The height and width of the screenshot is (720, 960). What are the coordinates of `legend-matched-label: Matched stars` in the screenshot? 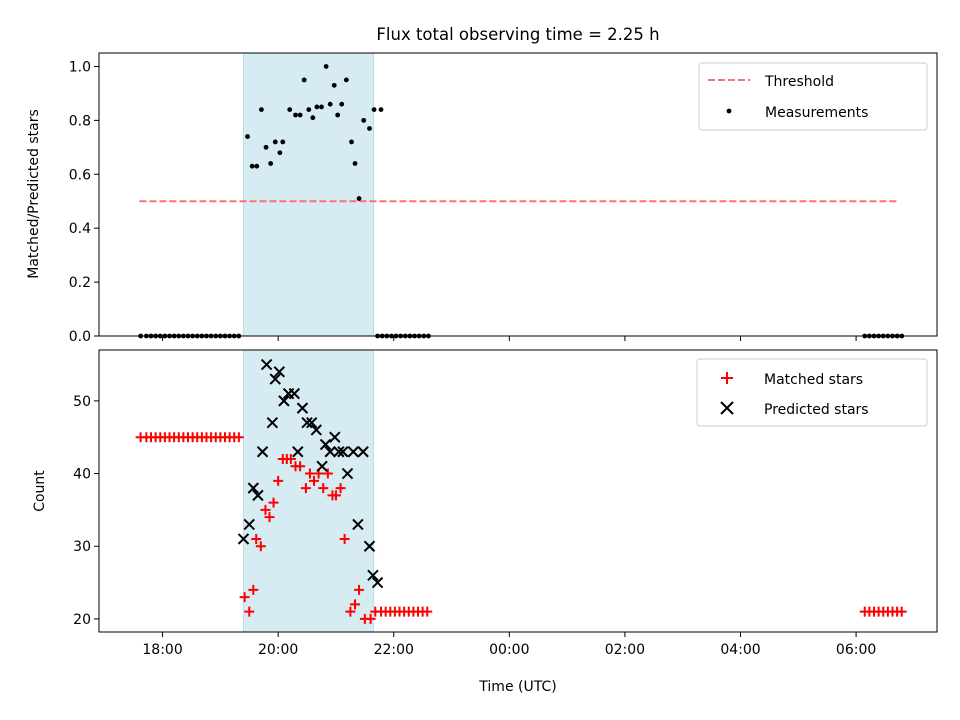 It's located at (813, 380).